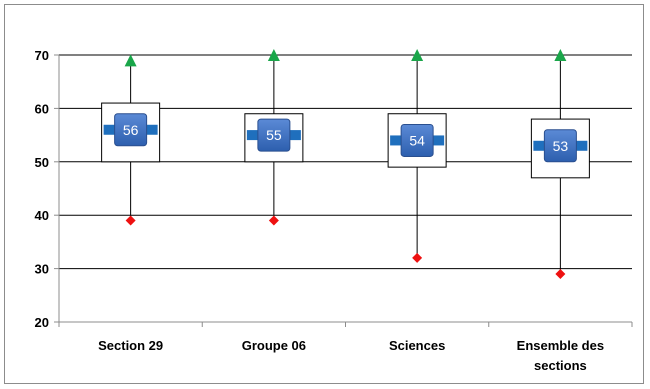 This screenshot has height=389, width=650. What do you see at coordinates (42, 55) in the screenshot?
I see `y-tick-label-70: 70` at bounding box center [42, 55].